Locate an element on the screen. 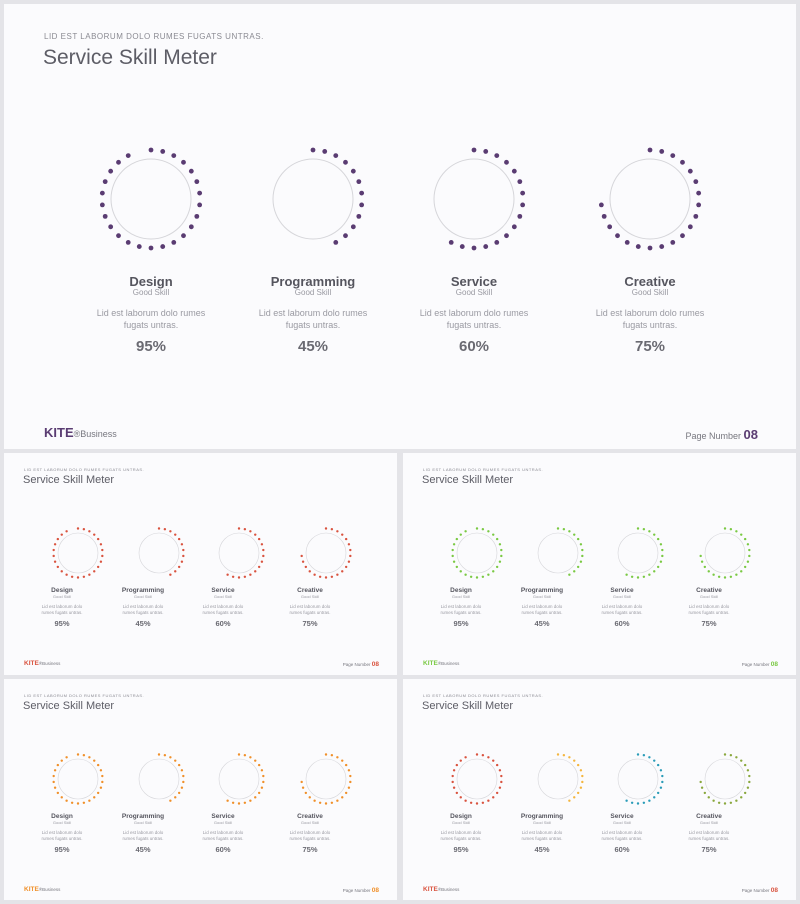  skill-gauge-programming is located at coordinates (159, 779).